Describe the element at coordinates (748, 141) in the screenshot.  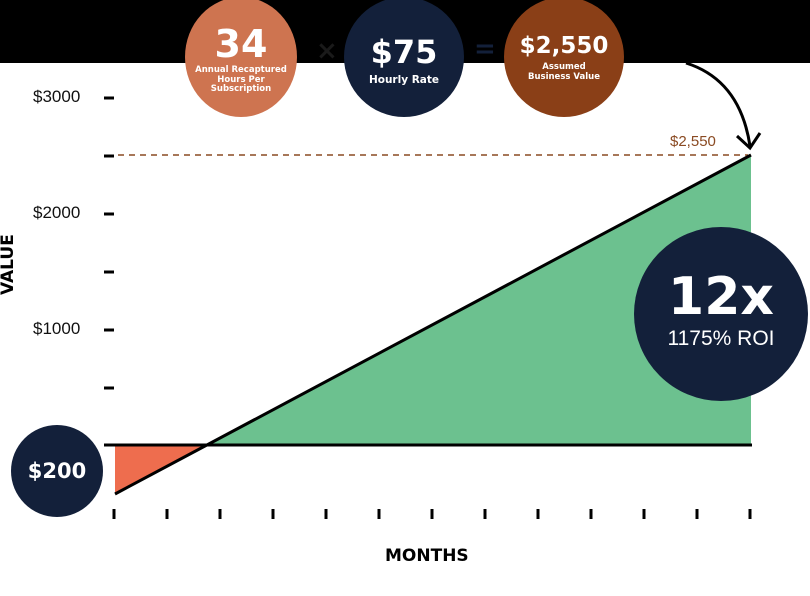
I see `arrow-head-icon` at that location.